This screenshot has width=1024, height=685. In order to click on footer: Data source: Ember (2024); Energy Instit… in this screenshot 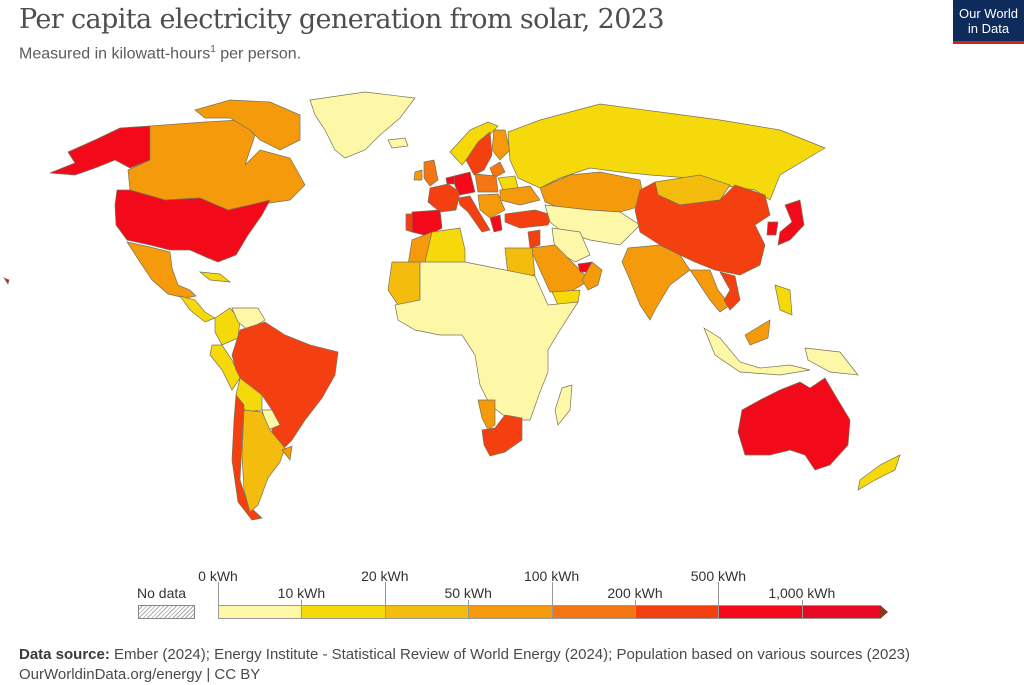, I will do `click(464, 665)`.